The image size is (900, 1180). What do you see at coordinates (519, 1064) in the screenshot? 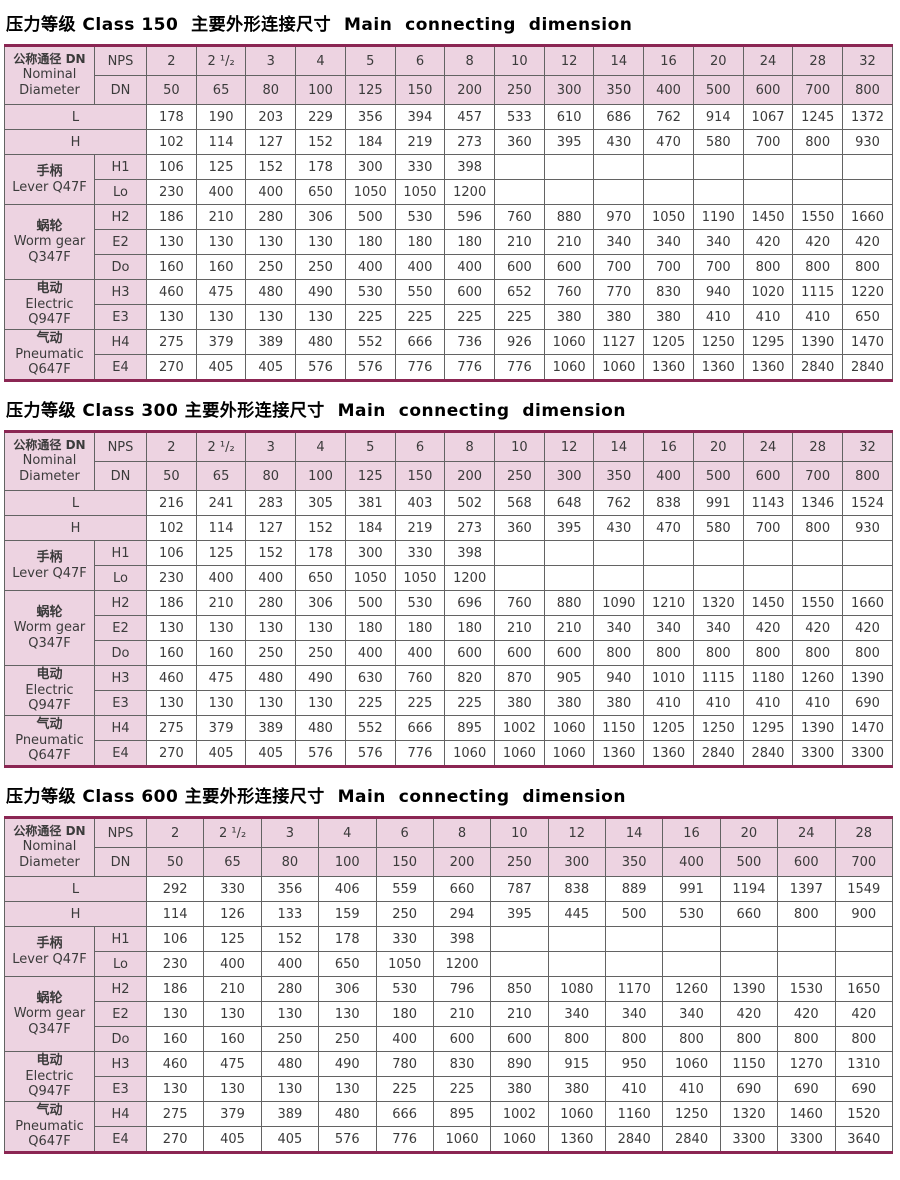
I see `data-cell: 890` at bounding box center [519, 1064].